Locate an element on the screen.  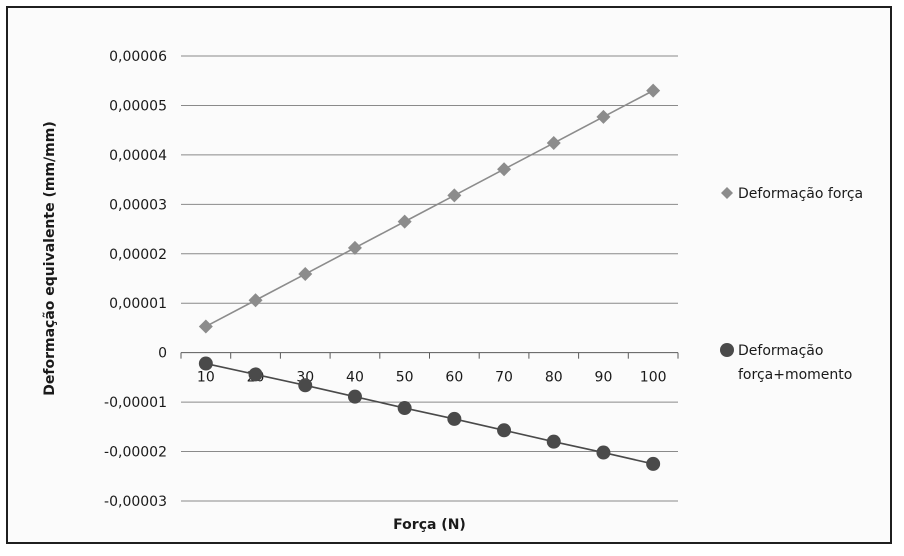
x-tick-label: 100 is located at coordinates (653, 378).